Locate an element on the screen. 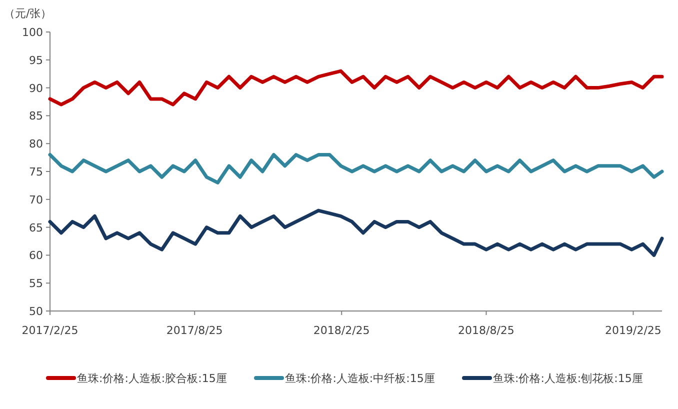 The height and width of the screenshot is (409, 678). x-tick-label: 2018/2/25 is located at coordinates (341, 330).